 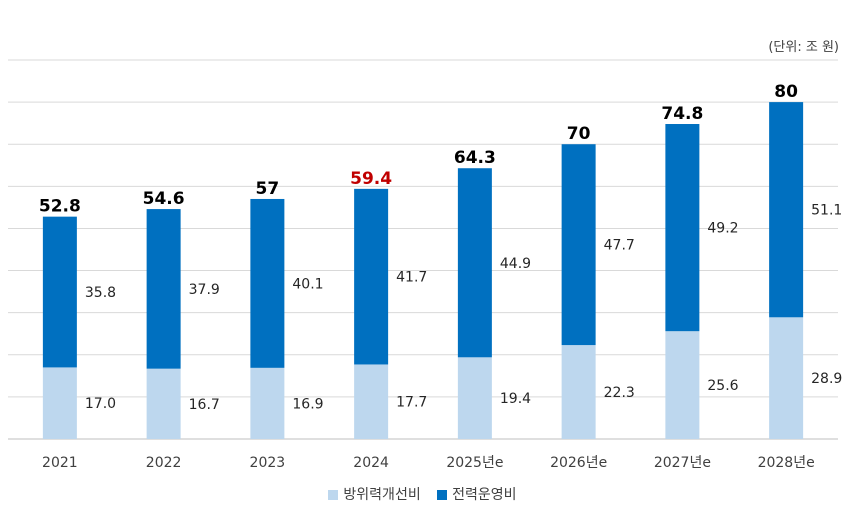 What do you see at coordinates (307, 404) in the screenshot?
I see `data-label-procurement: 16.9` at bounding box center [307, 404].